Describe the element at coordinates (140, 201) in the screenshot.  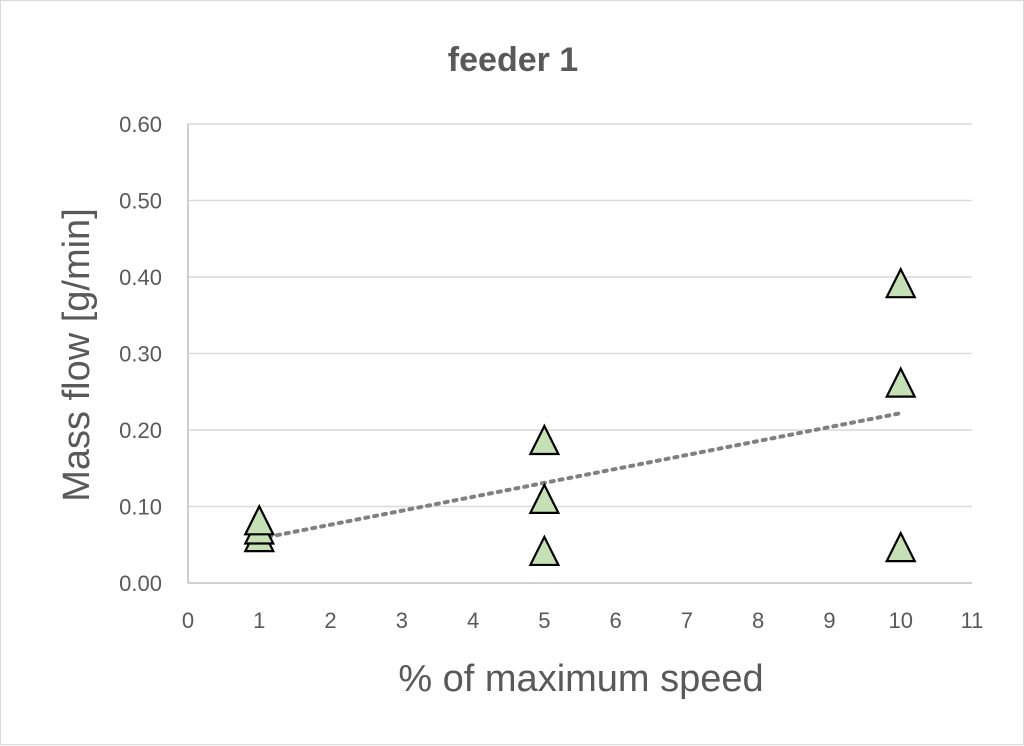
I see `y-tick-label: 0.50` at that location.